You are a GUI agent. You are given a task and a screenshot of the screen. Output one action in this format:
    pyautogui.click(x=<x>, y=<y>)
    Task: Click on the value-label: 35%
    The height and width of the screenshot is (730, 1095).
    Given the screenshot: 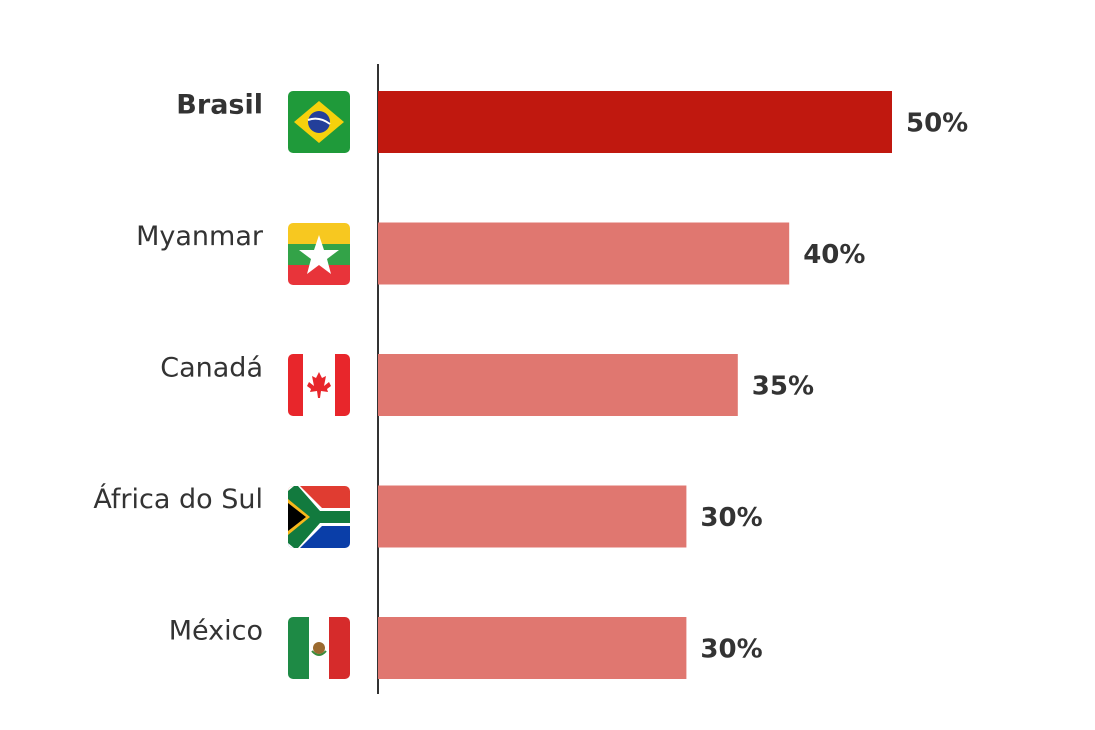 What is the action you would take?
    pyautogui.click(x=783, y=387)
    